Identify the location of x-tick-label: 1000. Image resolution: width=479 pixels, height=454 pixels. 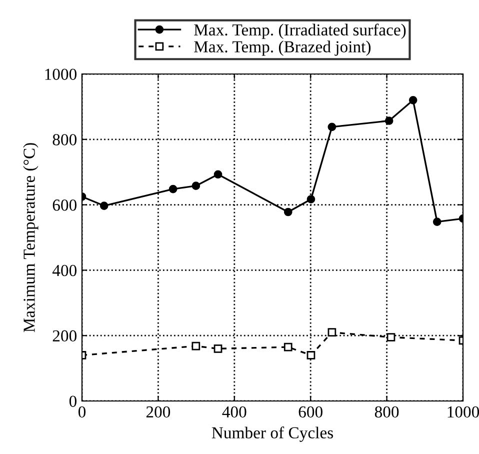
(463, 412).